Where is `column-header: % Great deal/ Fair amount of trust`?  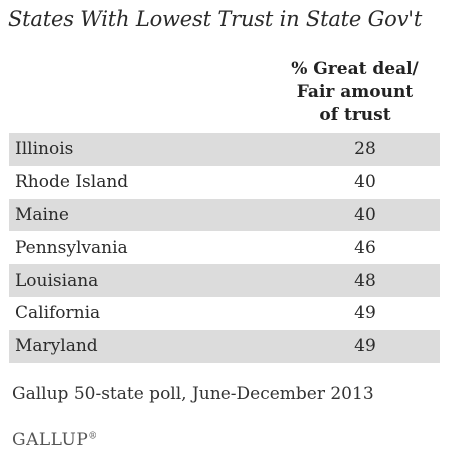 column-header: % Great deal/ Fair amount of trust is located at coordinates (355, 92).